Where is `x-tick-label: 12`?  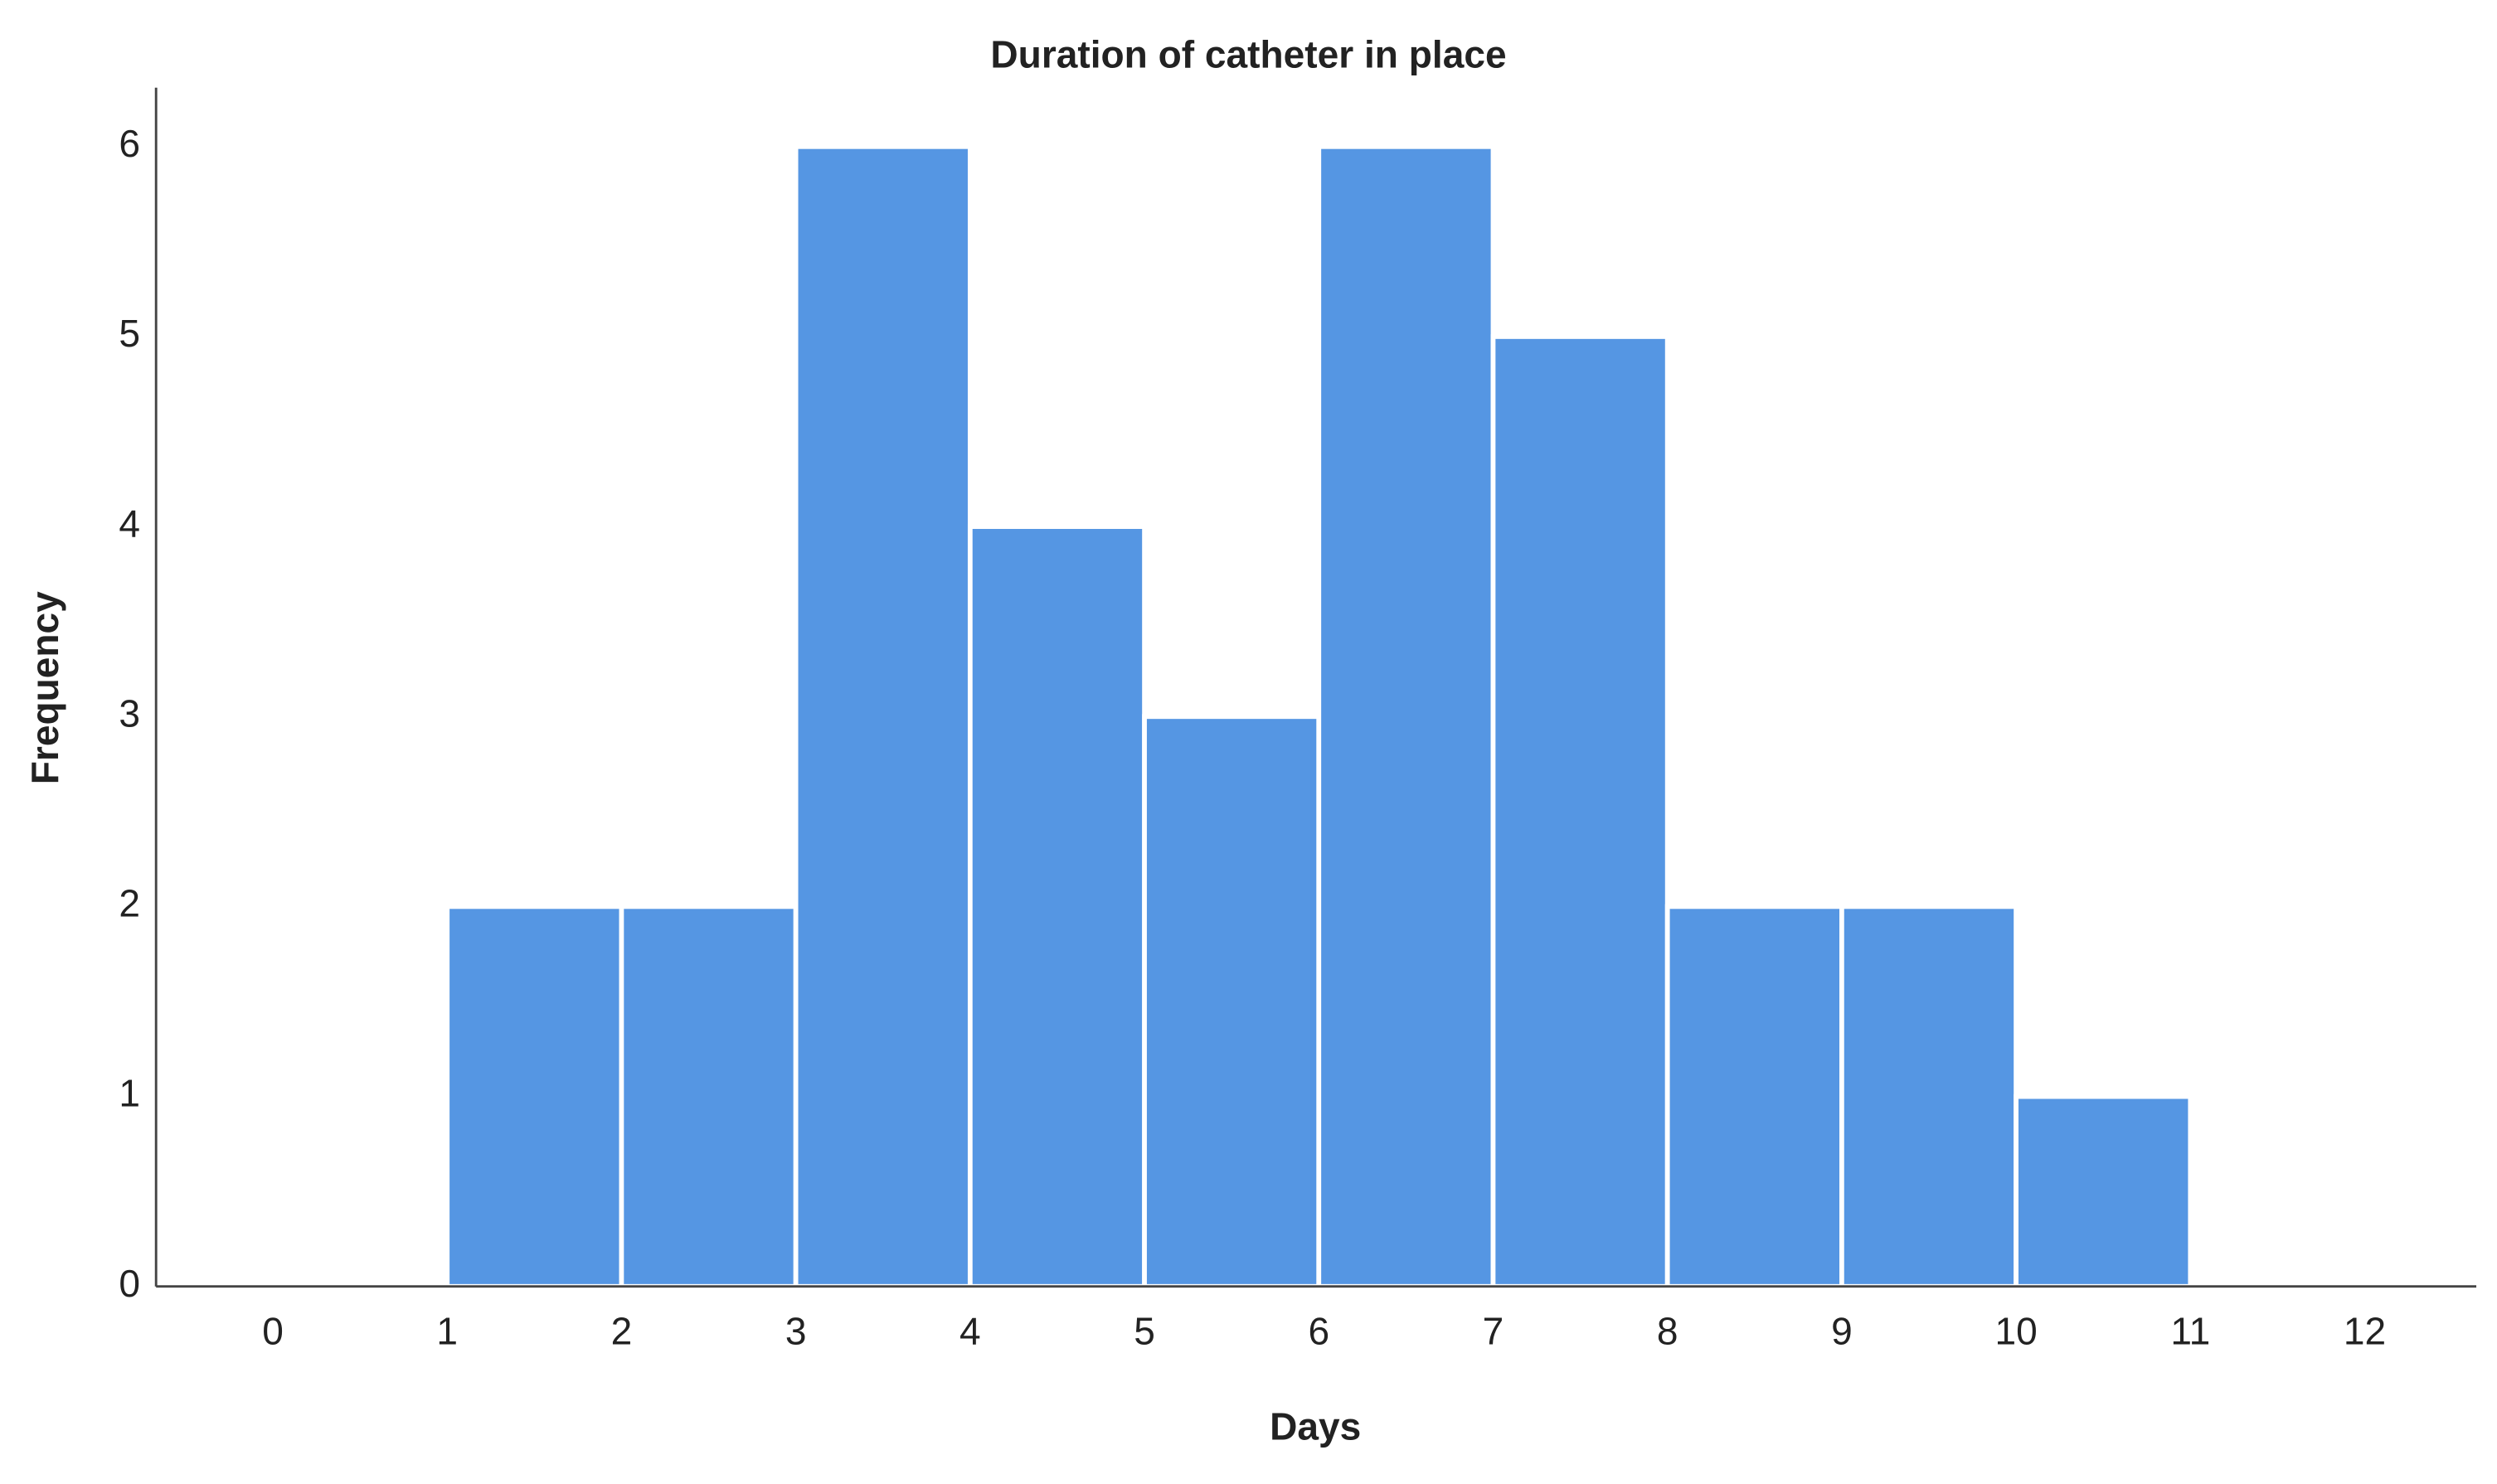 x-tick-label: 12 is located at coordinates (2365, 1331).